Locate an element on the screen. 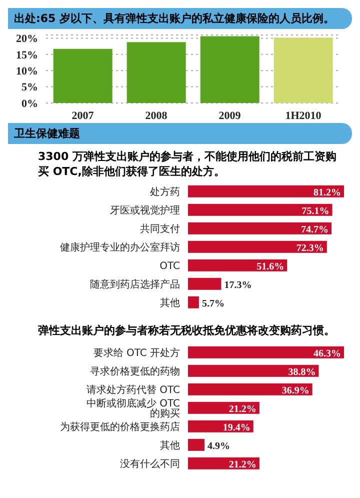  y-tick-label: 没有什么不同 is located at coordinates (150, 463).